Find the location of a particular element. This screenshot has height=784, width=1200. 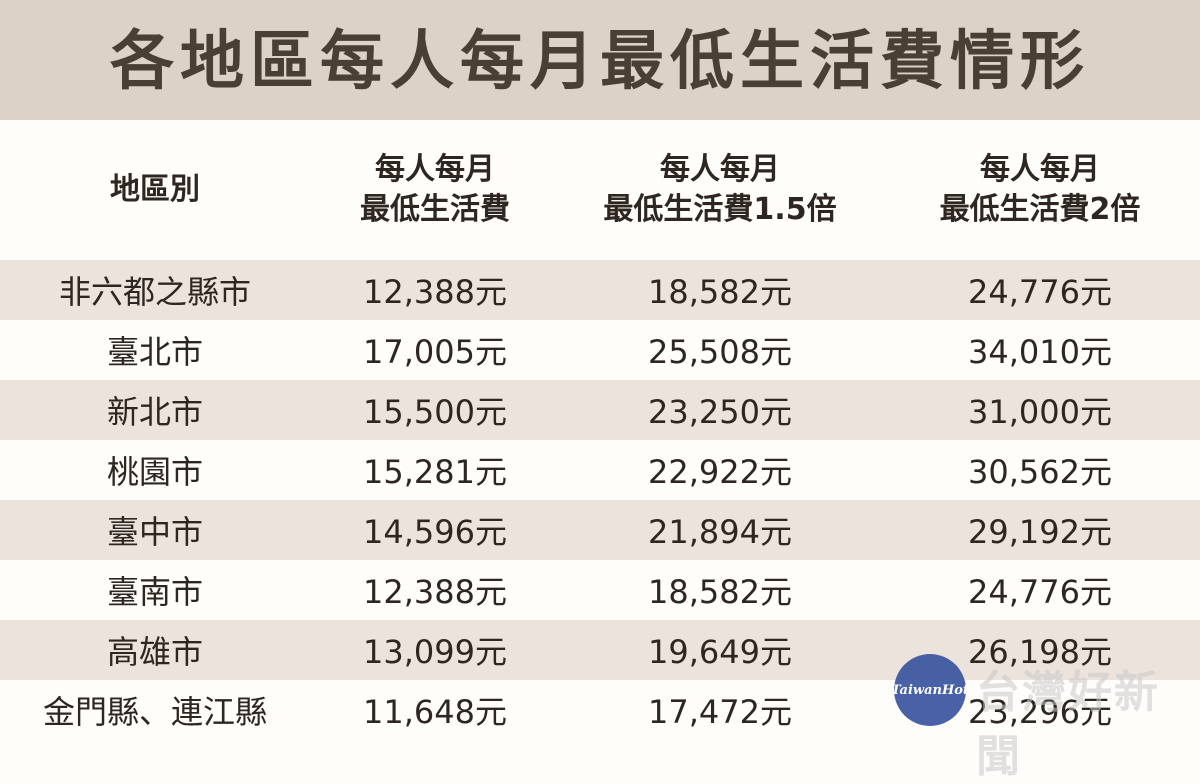

x2-cell: 29,192元 is located at coordinates (1040, 532).